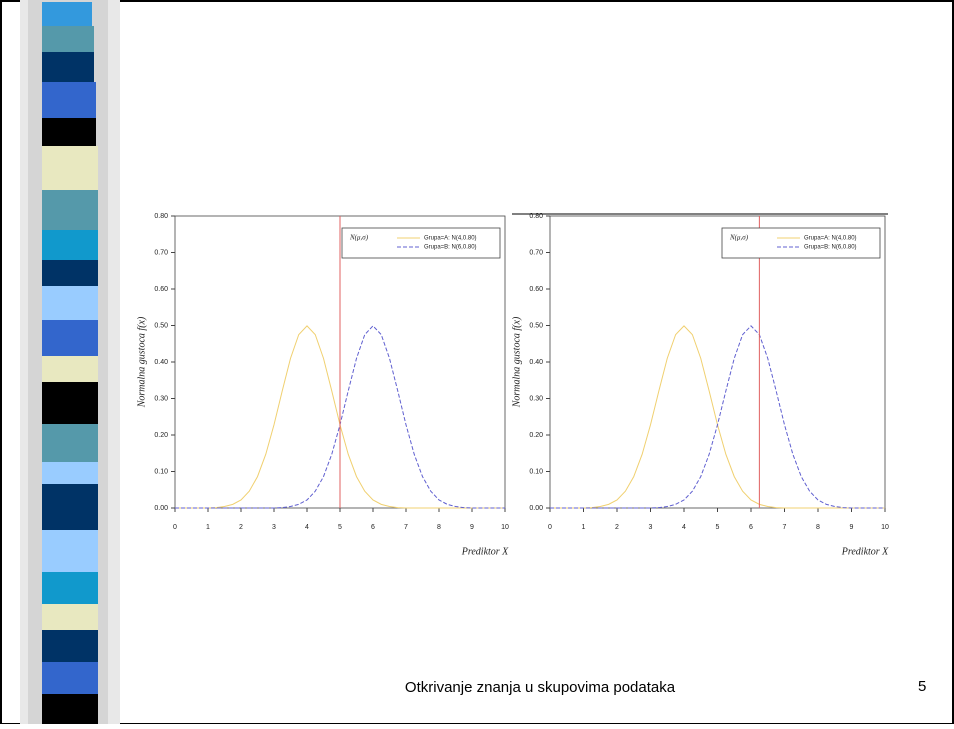 This screenshot has width=954, height=729. Describe the element at coordinates (922, 686) in the screenshot. I see `page-number: 5` at that location.